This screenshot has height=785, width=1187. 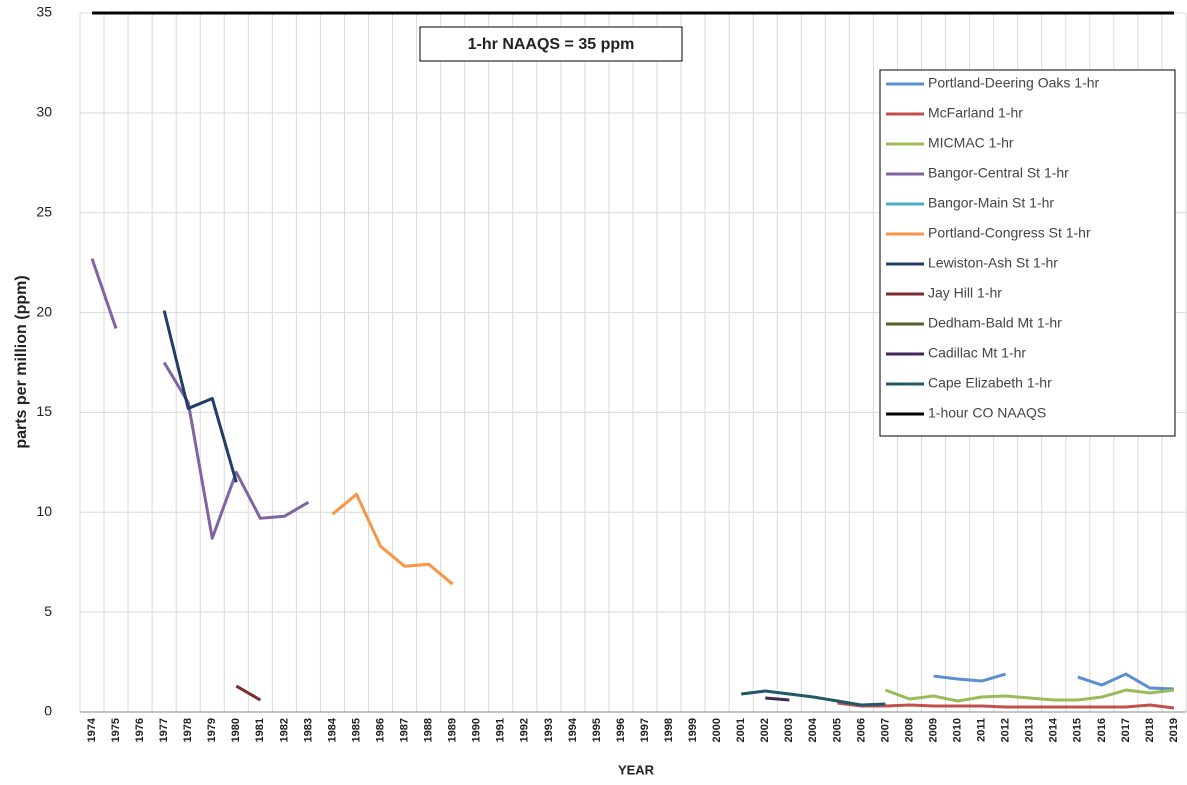 I want to click on legend-label: Cadillac Mt 1-hr, so click(x=977, y=353).